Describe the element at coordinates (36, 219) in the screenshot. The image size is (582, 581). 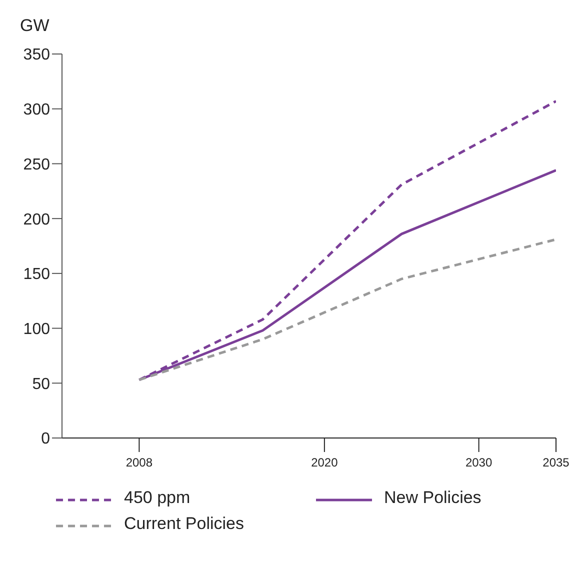
I see `y-tick-label: 200` at that location.